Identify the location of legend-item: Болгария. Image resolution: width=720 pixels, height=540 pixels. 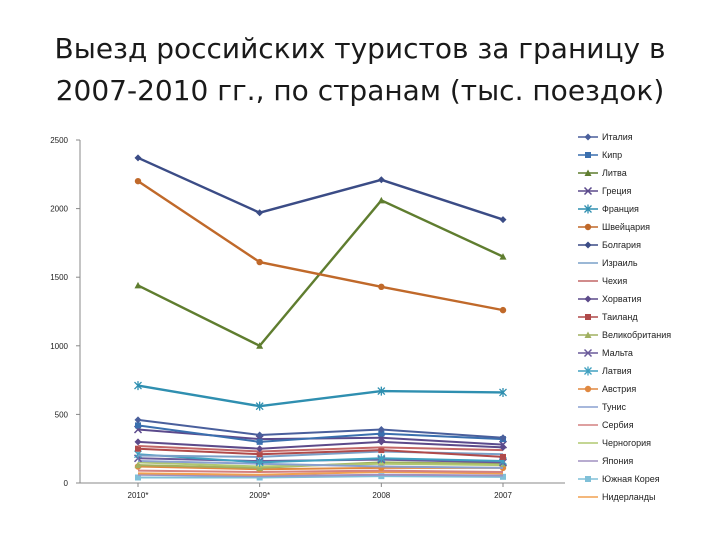
(648, 245).